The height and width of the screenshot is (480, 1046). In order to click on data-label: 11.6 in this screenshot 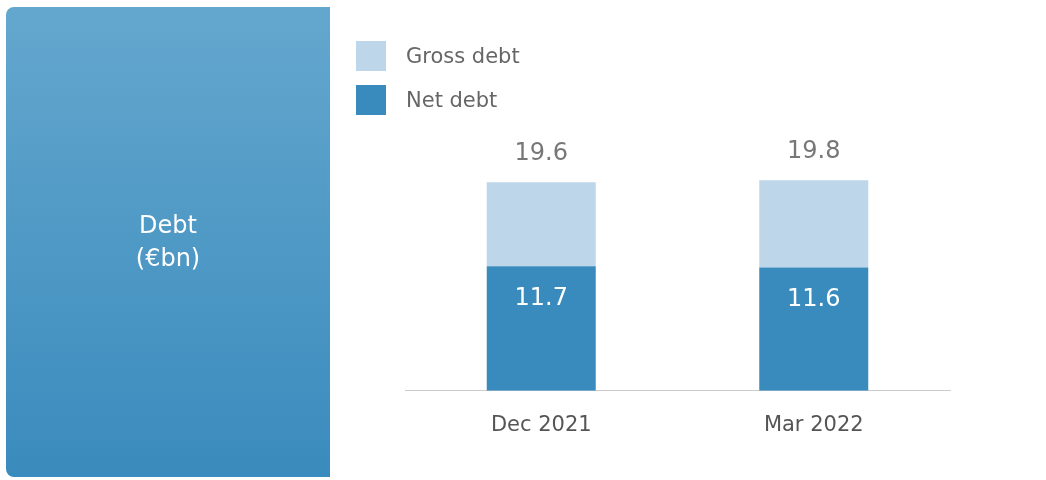, I will do `click(814, 297)`.